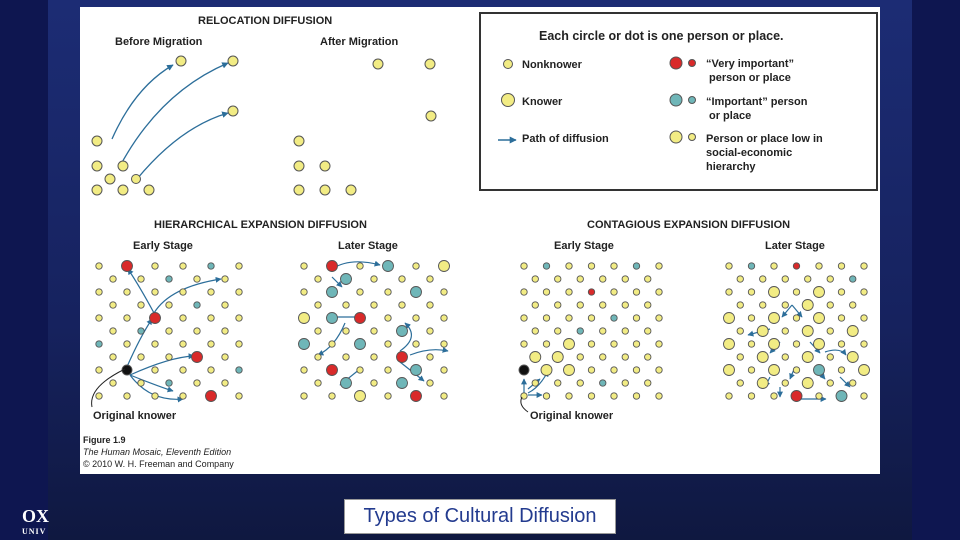  I want to click on legend-knower-label: Knower, so click(542, 102).